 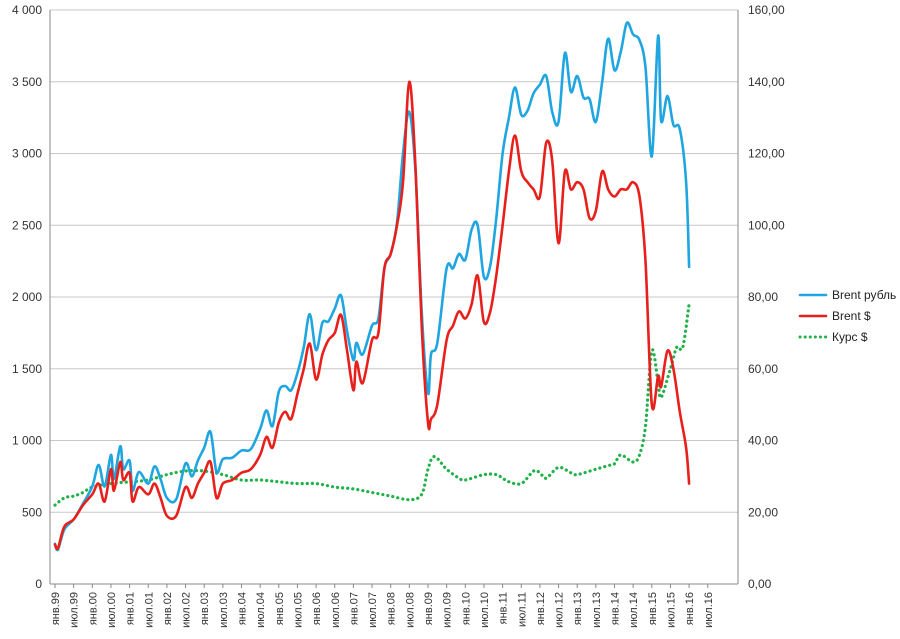 What do you see at coordinates (410, 610) in the screenshot?
I see `x-tick-label: июл.08` at bounding box center [410, 610].